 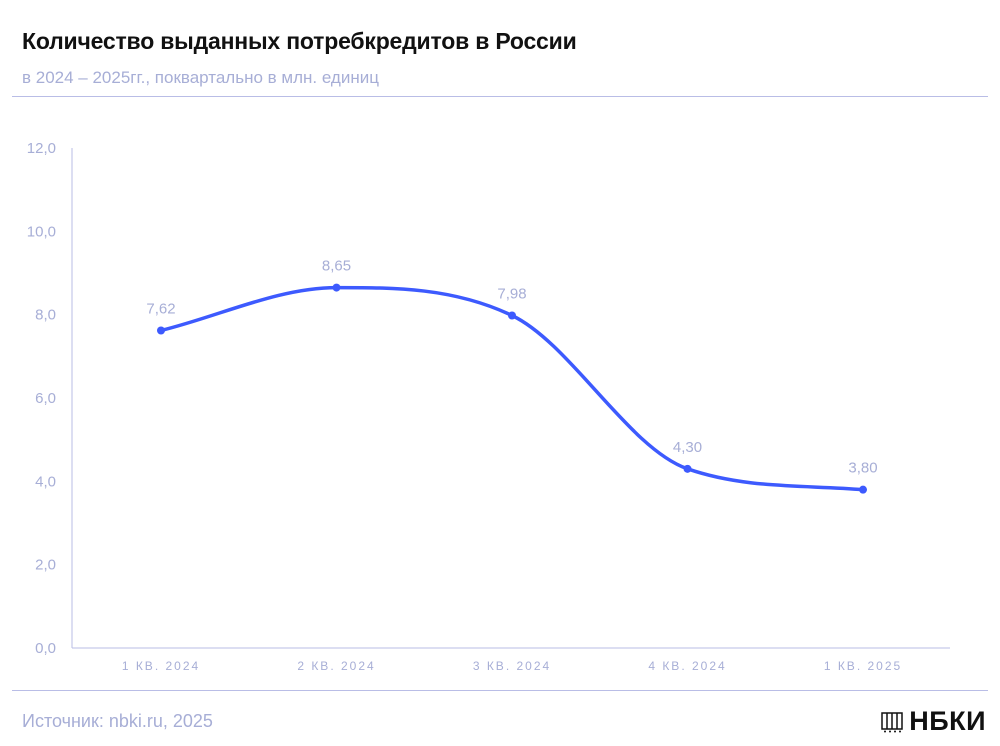 What do you see at coordinates (687, 447) in the screenshot?
I see `data-label: 4,30` at bounding box center [687, 447].